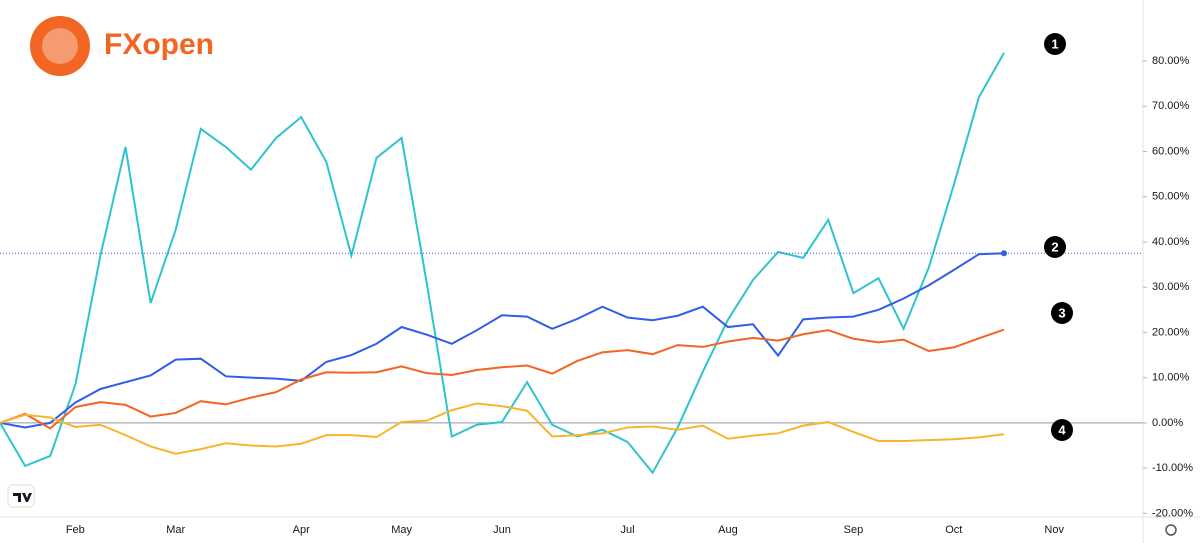 The height and width of the screenshot is (543, 1200). What do you see at coordinates (159, 44) in the screenshot?
I see `logo-text: FXopen` at bounding box center [159, 44].